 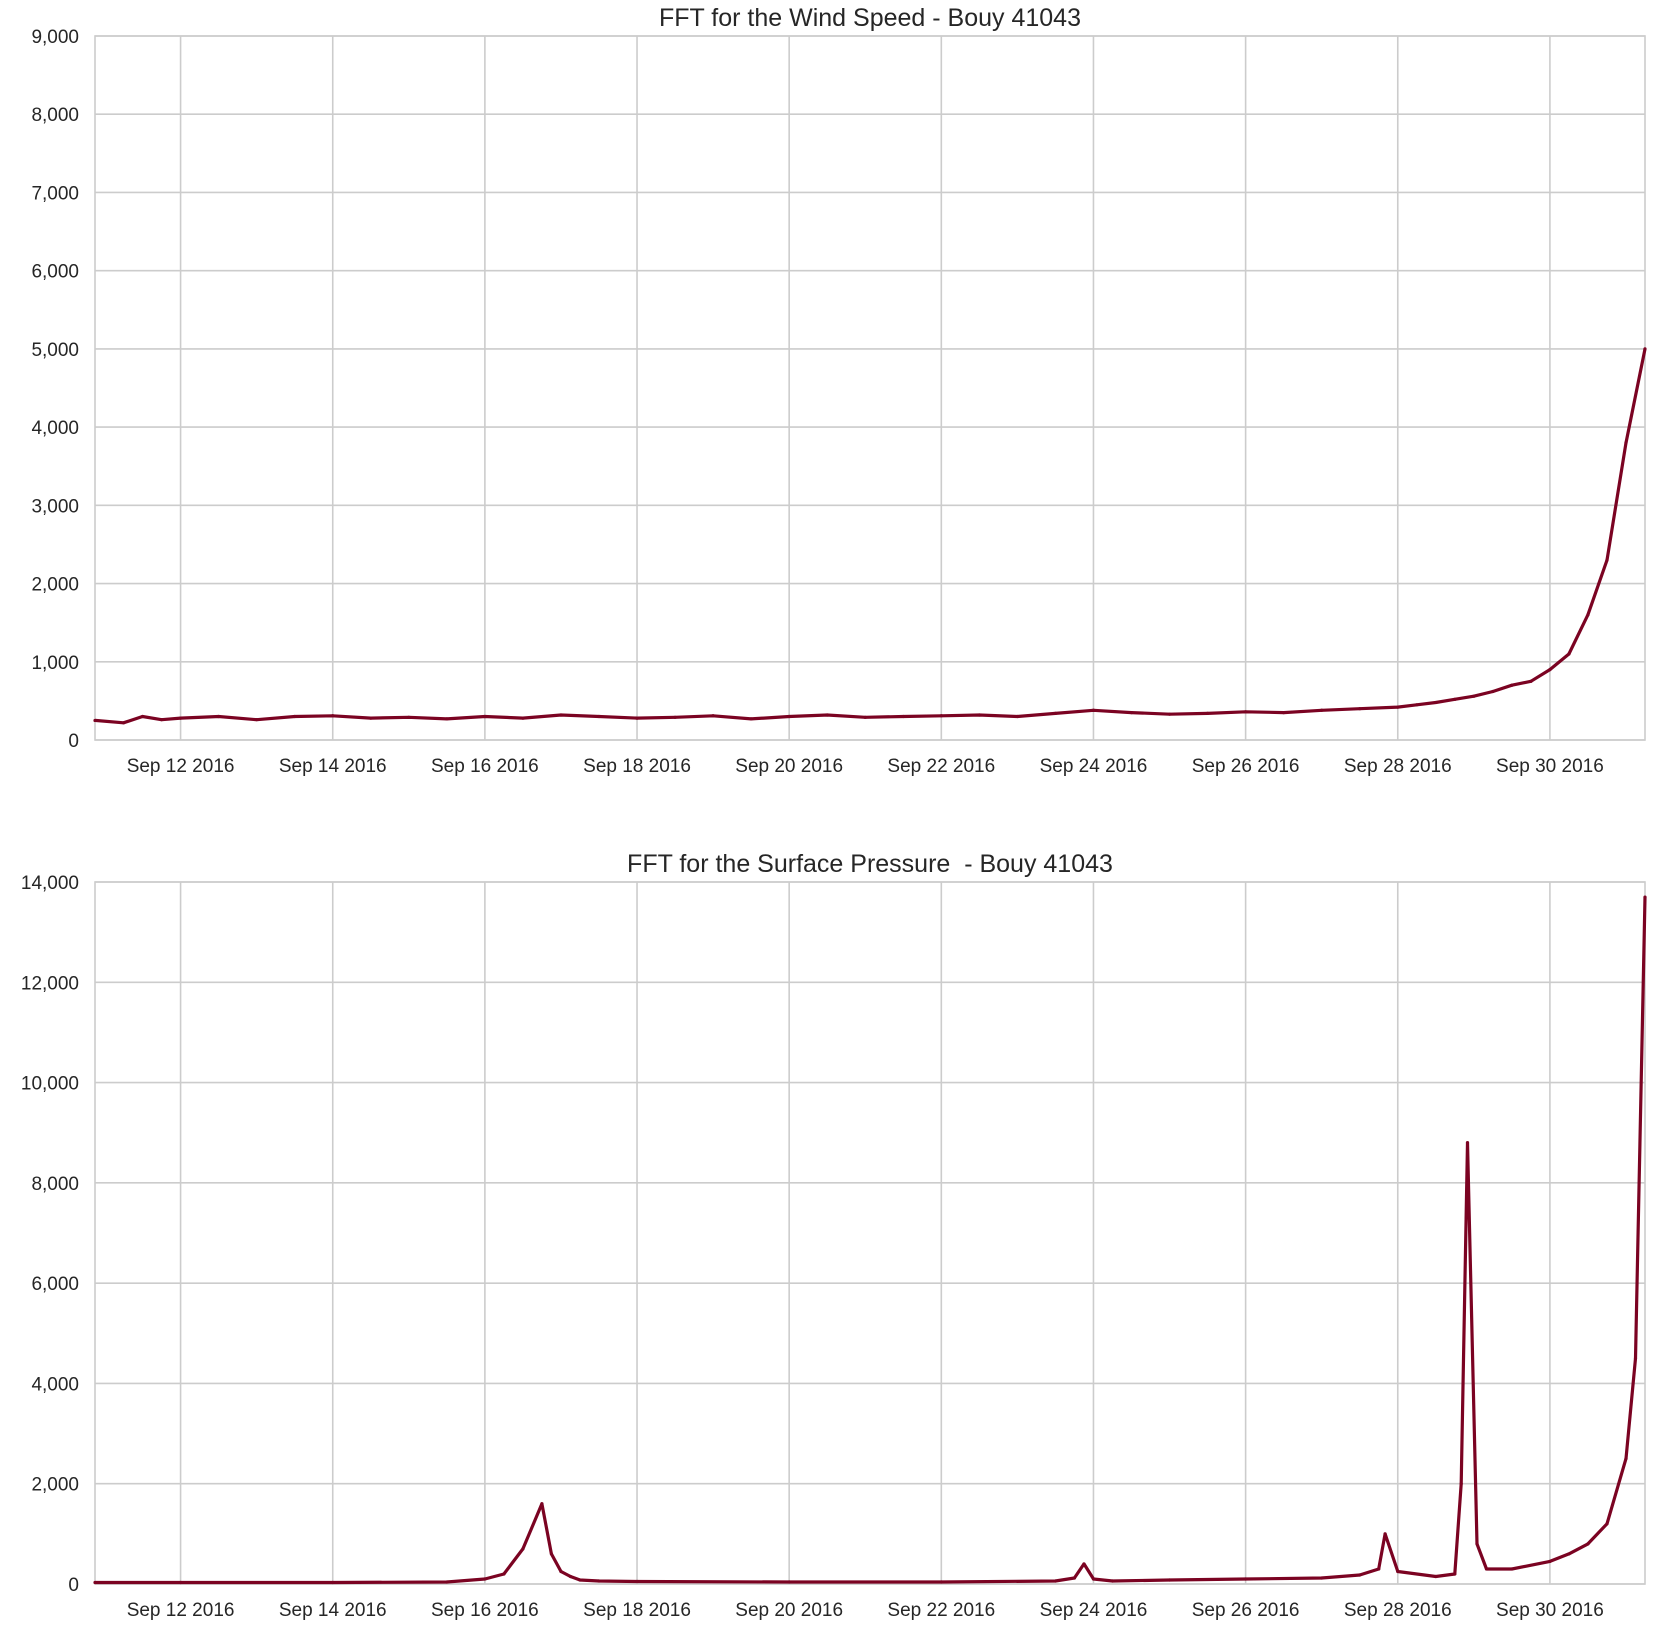 What do you see at coordinates (1094, 1610) in the screenshot?
I see `surface-pressure-x-tick-label: Sep 24 2016` at bounding box center [1094, 1610].